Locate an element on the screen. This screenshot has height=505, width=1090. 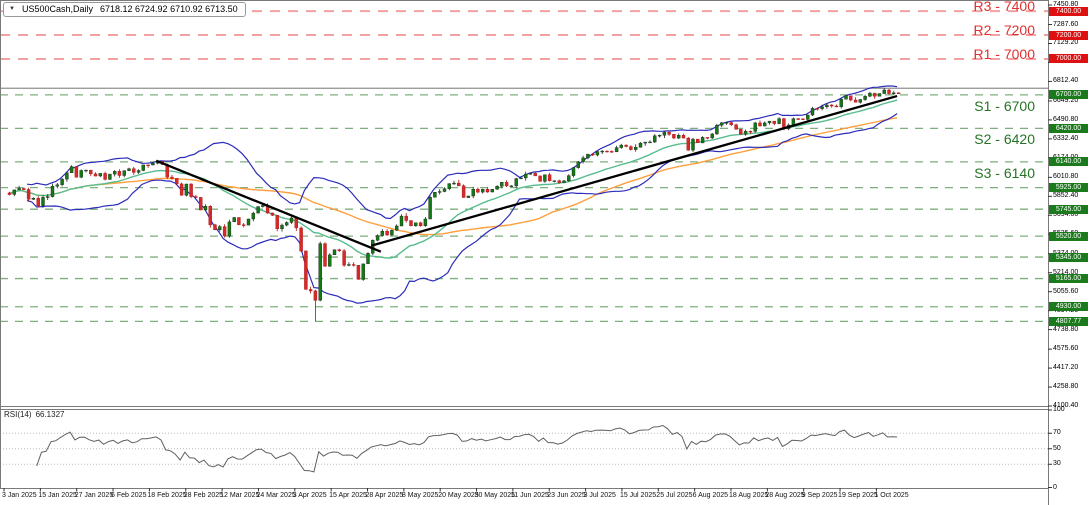
support-label: S2 - 6420 is located at coordinates (1004, 139).